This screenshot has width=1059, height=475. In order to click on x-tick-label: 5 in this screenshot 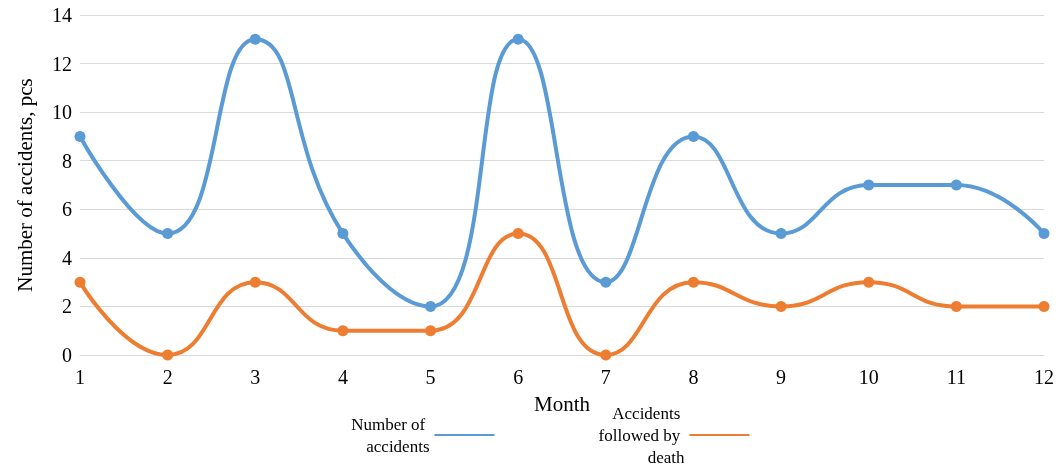, I will do `click(430, 377)`.